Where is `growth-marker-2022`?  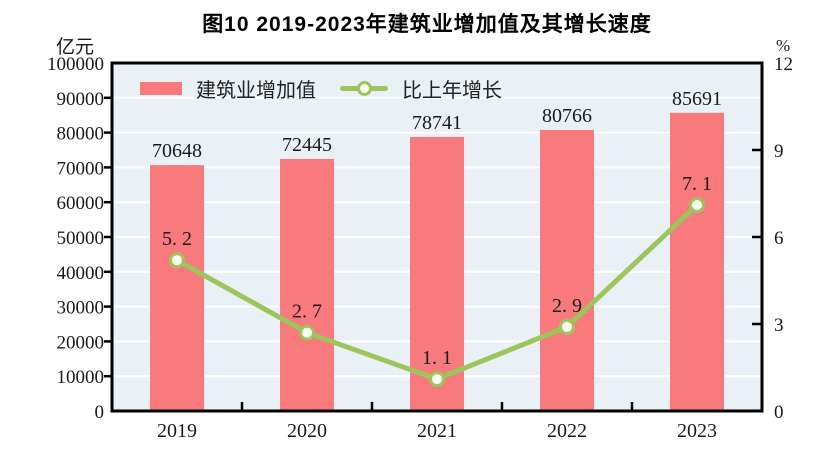
growth-marker-2022 is located at coordinates (567, 326).